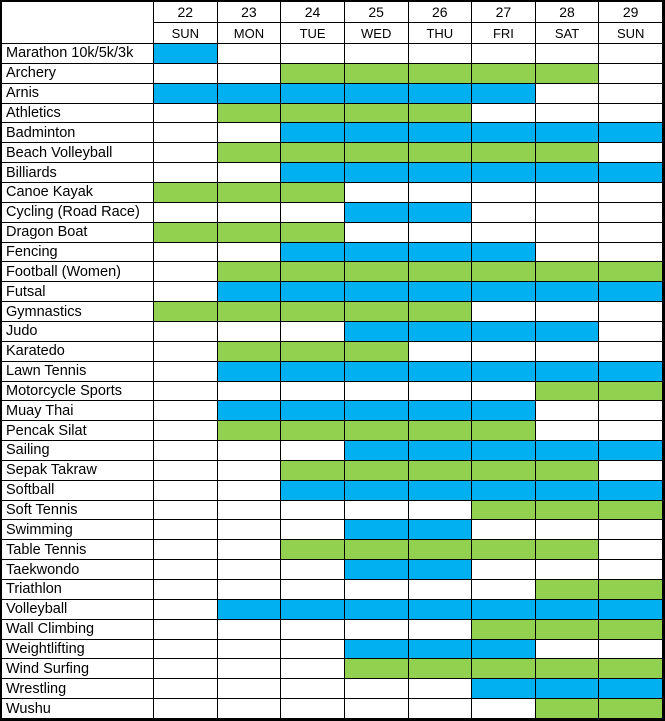  What do you see at coordinates (78, 689) in the screenshot?
I see `row-label: Wrestling` at bounding box center [78, 689].